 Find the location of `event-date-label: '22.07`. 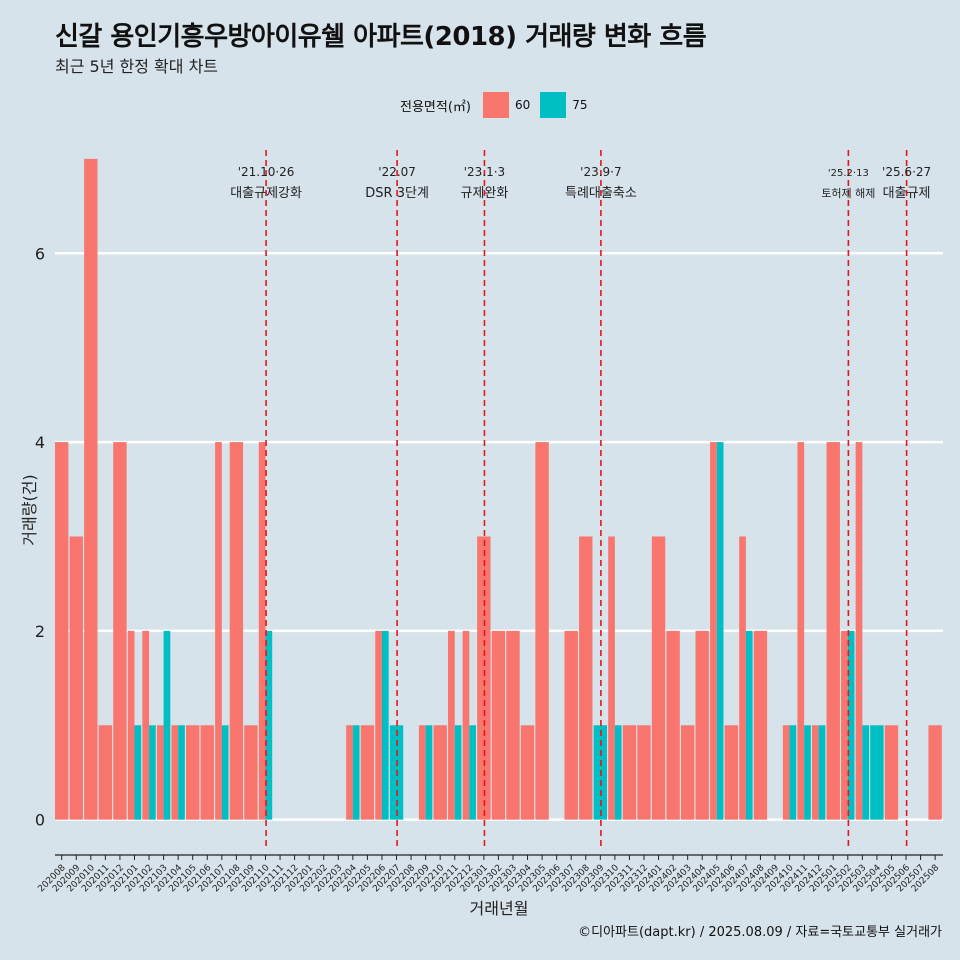

event-date-label: '22.07 is located at coordinates (397, 172).